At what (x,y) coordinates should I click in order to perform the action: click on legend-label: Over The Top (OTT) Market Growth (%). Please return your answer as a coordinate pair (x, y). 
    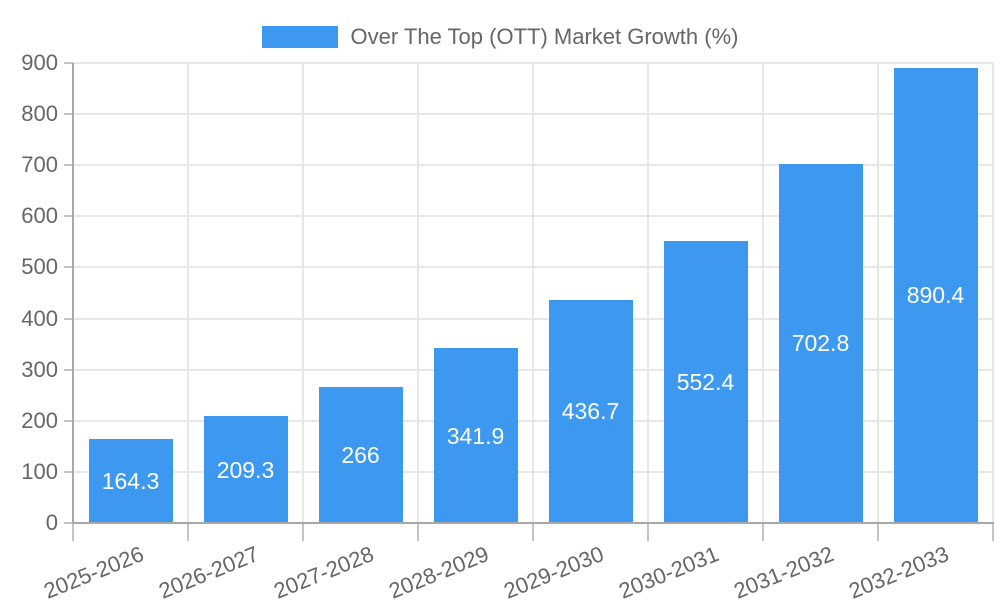
    Looking at the image, I should click on (544, 36).